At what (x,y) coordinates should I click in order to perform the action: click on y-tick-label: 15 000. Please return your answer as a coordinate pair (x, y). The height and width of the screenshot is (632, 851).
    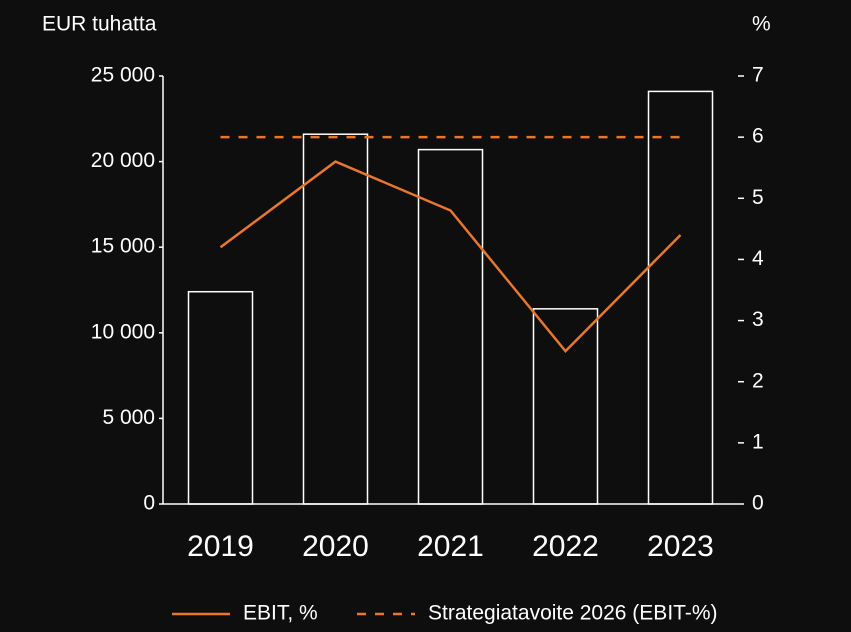
    Looking at the image, I should click on (123, 246).